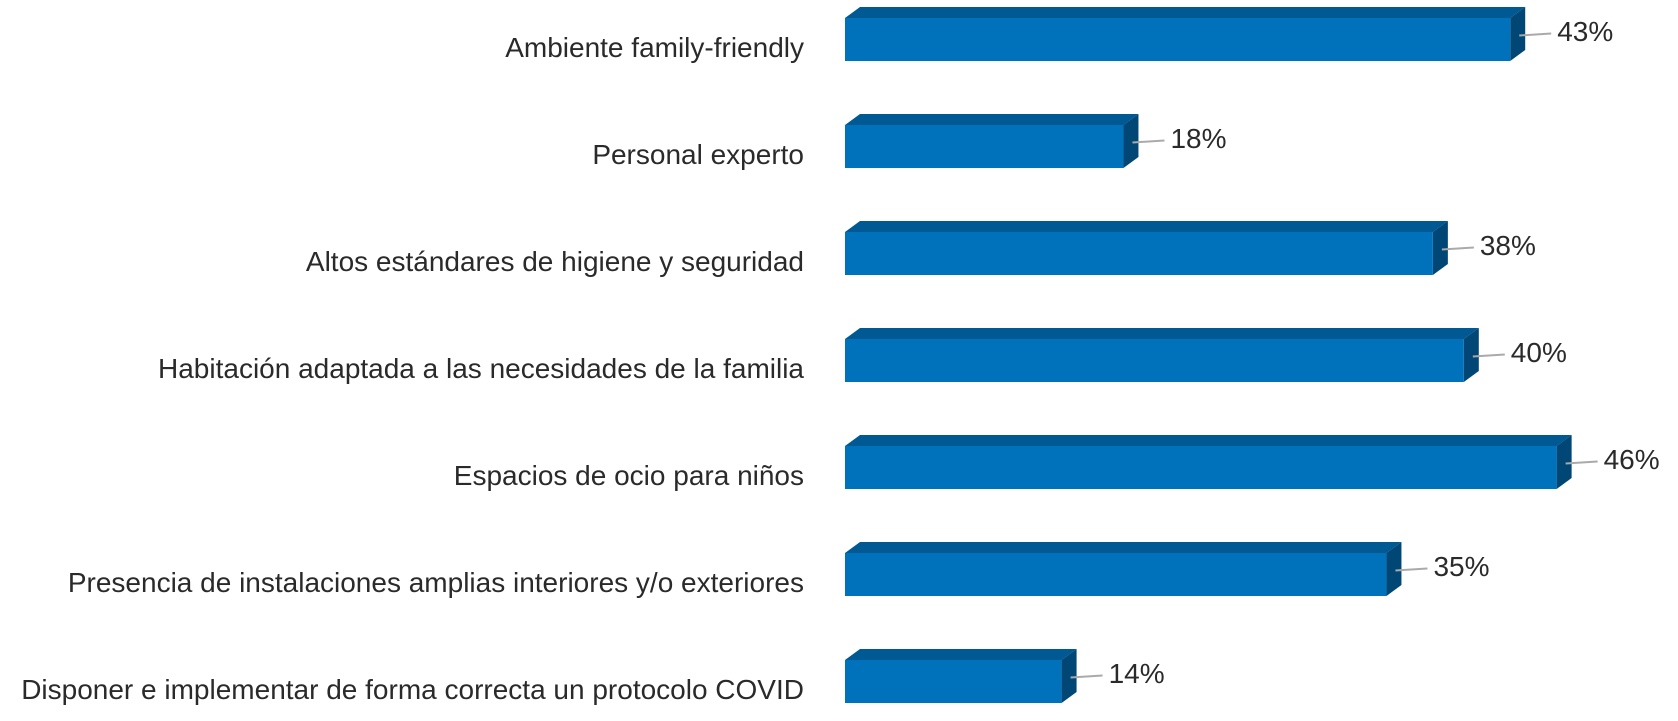 The width and height of the screenshot is (1678, 721). I want to click on value-label: 18%, so click(1198, 138).